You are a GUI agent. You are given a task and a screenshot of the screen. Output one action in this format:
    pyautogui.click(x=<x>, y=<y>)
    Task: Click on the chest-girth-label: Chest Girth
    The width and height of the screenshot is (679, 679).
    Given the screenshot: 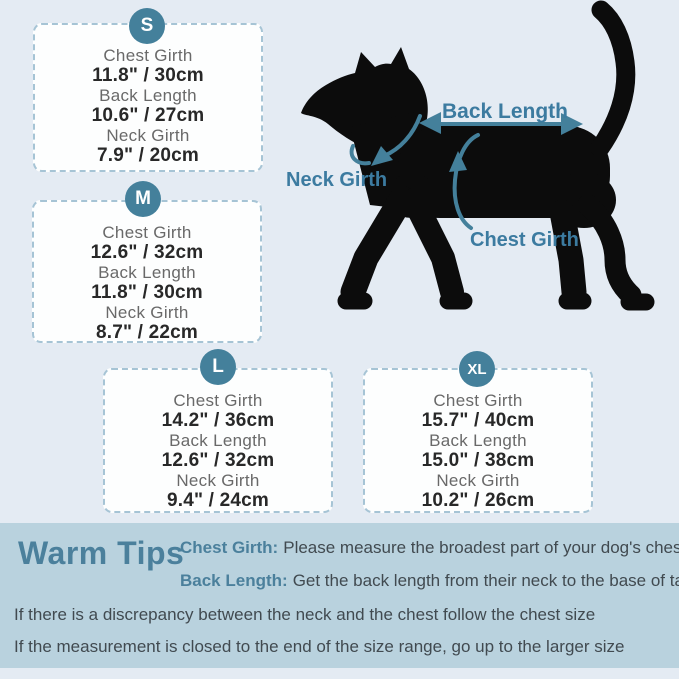 What is the action you would take?
    pyautogui.click(x=524, y=240)
    